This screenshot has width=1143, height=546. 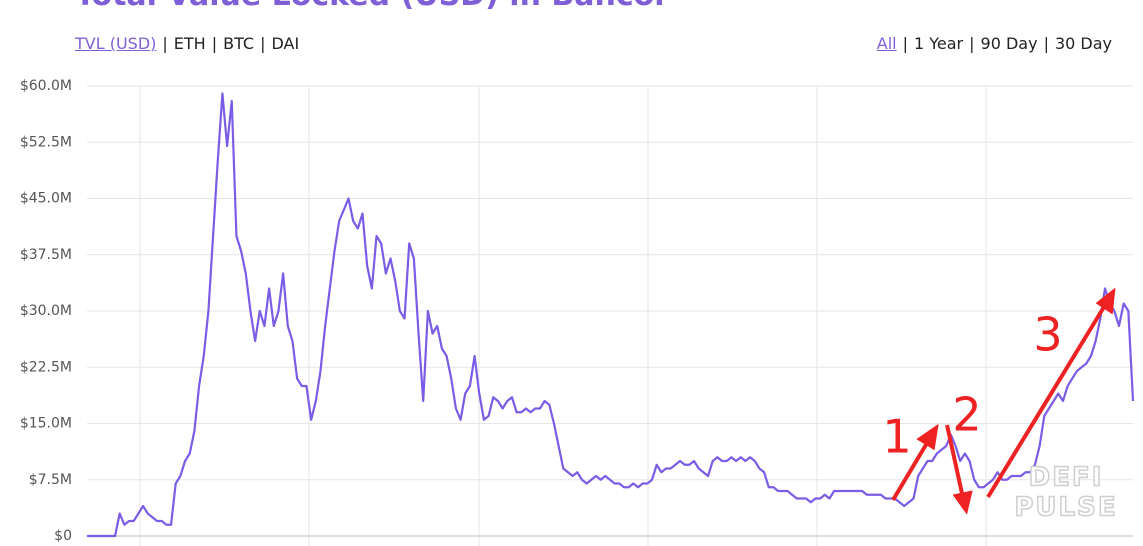 I want to click on annotation: 2, so click(x=966, y=415).